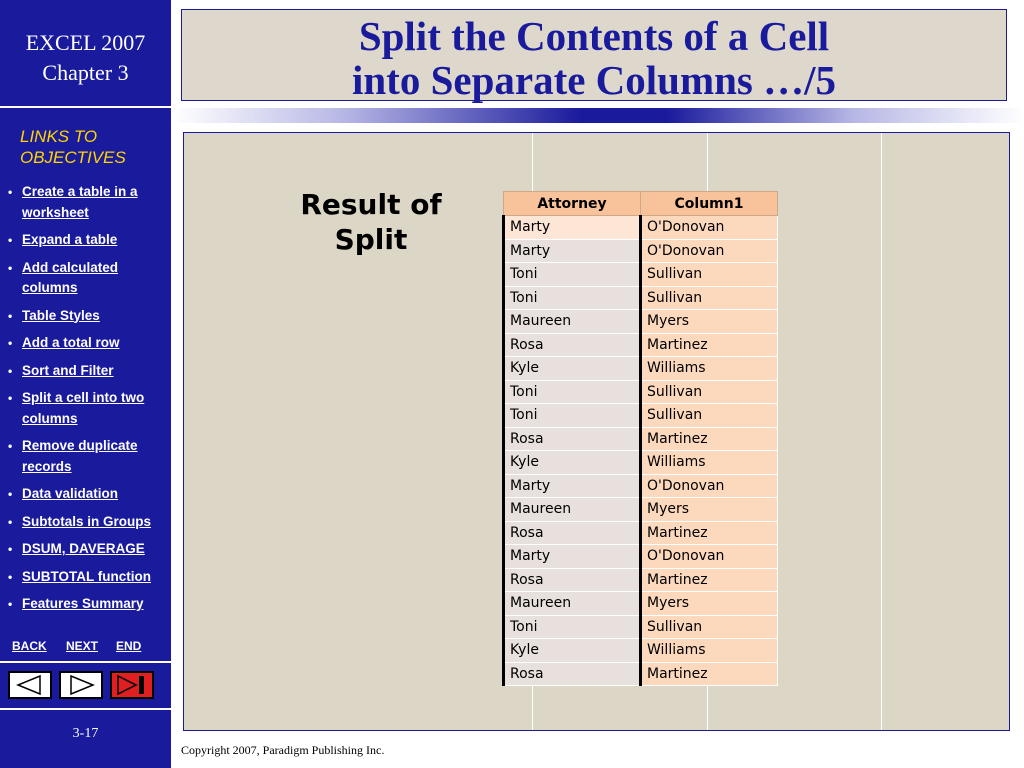  I want to click on brand: EXCEL 2007 Chapter 3, so click(85, 58).